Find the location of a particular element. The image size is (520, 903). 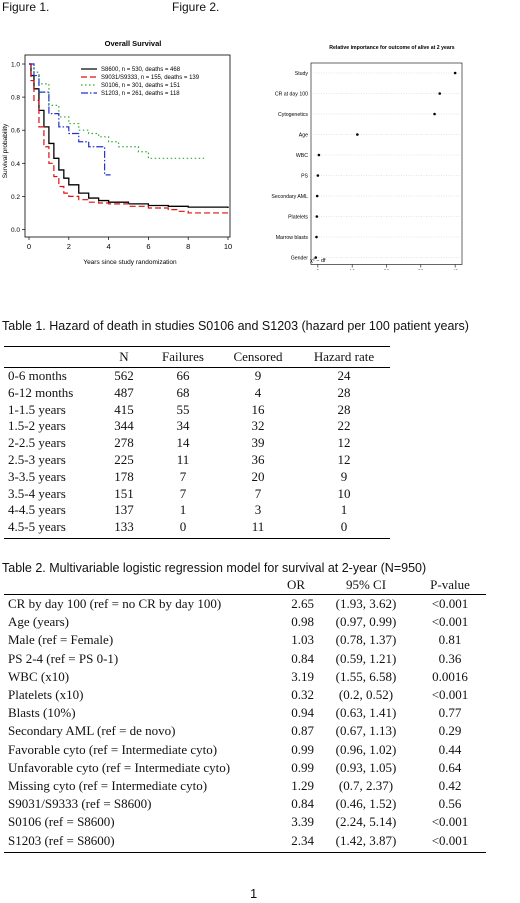

y-tick-label: 0.8 is located at coordinates (15, 98).